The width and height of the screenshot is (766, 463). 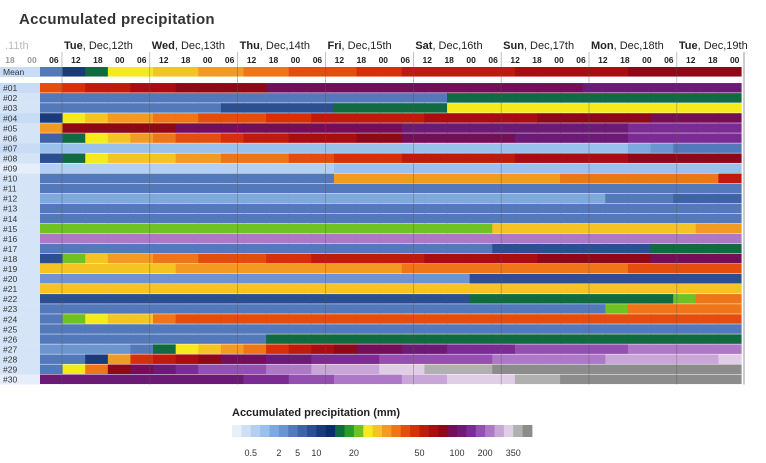 What do you see at coordinates (20, 258) in the screenshot?
I see `row-label-bg` at bounding box center [20, 258].